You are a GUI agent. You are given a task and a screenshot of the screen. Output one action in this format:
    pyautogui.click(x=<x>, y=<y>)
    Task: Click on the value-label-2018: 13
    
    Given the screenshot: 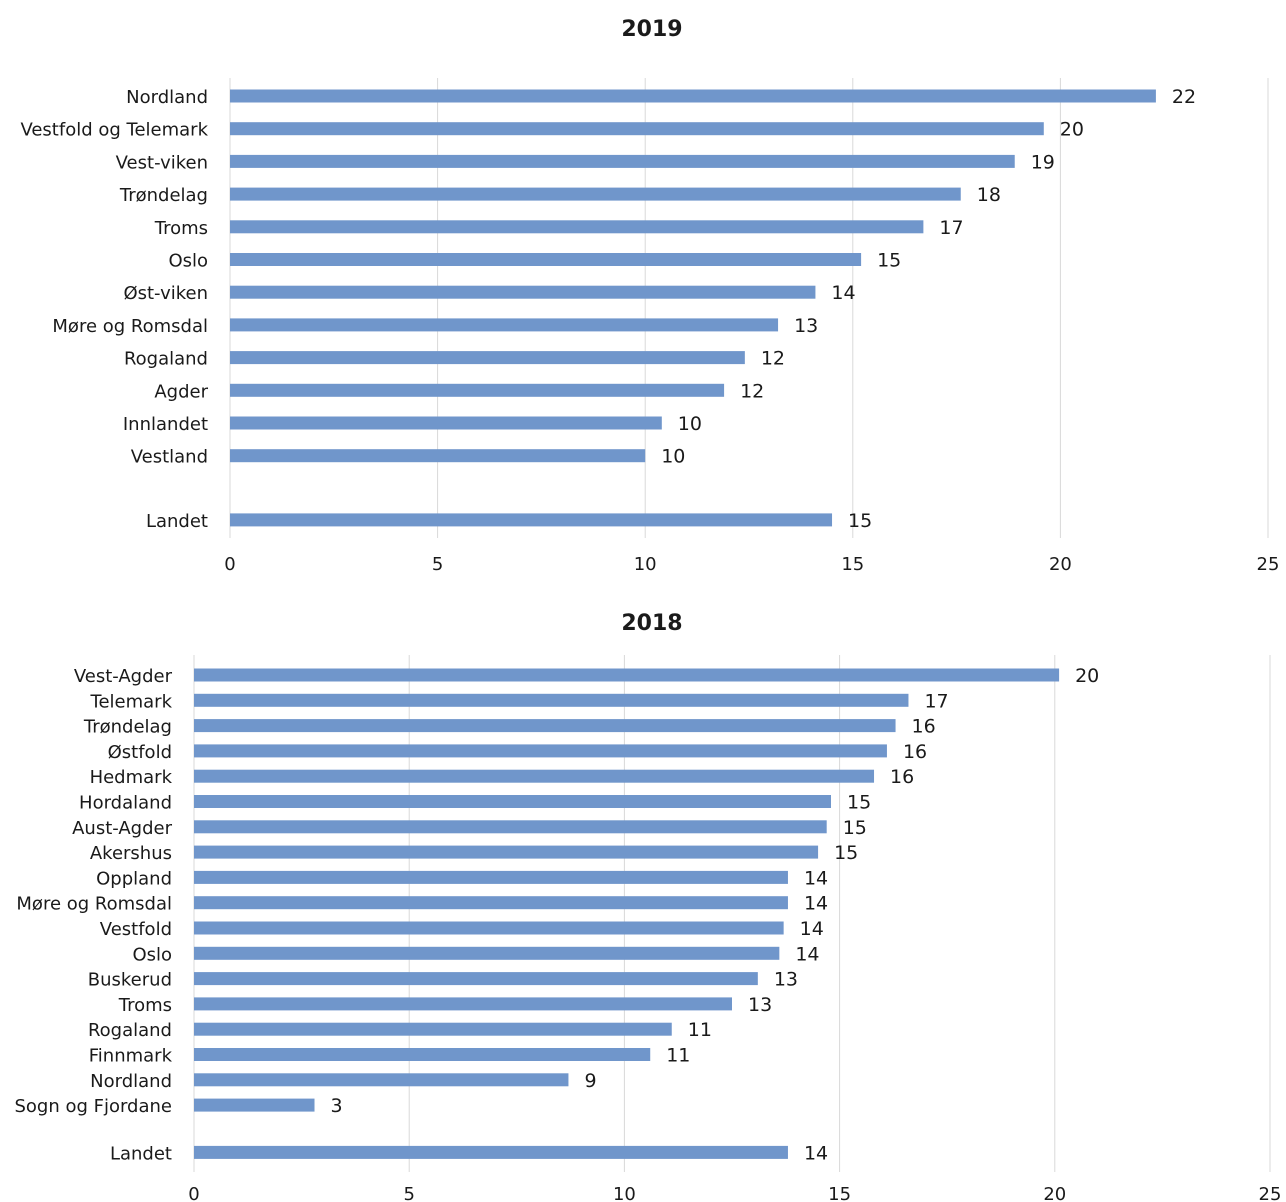 What is the action you would take?
    pyautogui.click(x=760, y=1005)
    